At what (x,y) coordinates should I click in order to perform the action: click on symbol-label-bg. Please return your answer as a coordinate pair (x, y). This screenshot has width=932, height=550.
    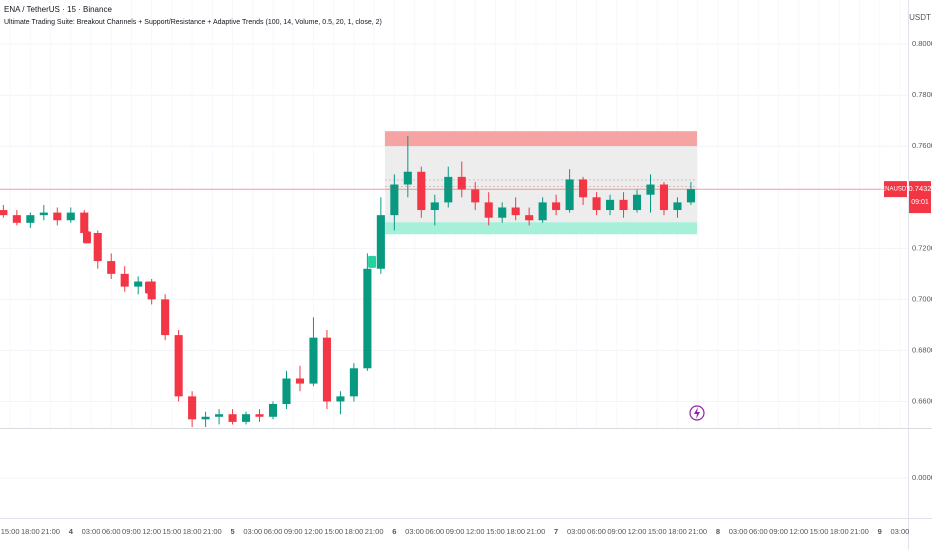
    Looking at the image, I should click on (895, 189).